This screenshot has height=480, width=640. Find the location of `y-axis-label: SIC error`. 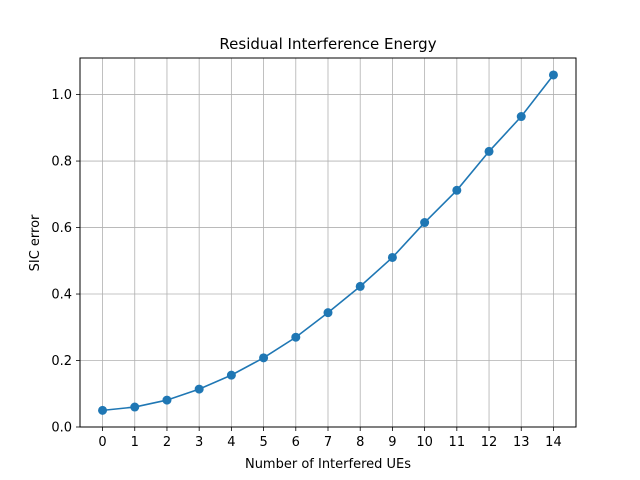

y-axis-label: SIC error is located at coordinates (35, 242).